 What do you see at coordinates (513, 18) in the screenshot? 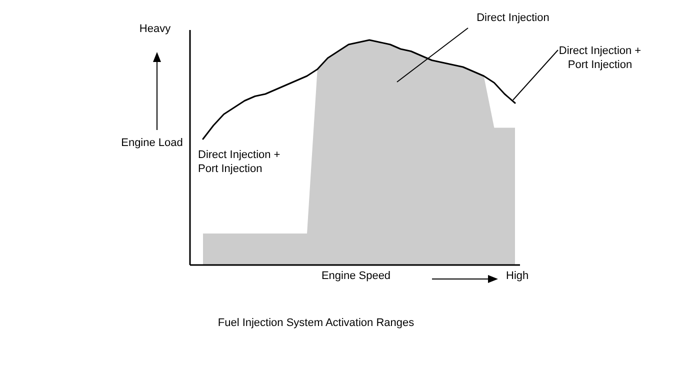
I see `text: Direct Injection` at bounding box center [513, 18].